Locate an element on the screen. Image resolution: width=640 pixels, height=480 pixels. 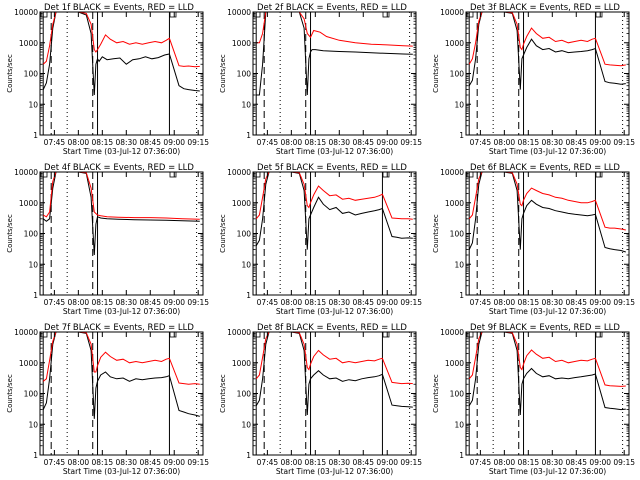
det-1-xtick-label: 08:30 is located at coordinates (126, 142).